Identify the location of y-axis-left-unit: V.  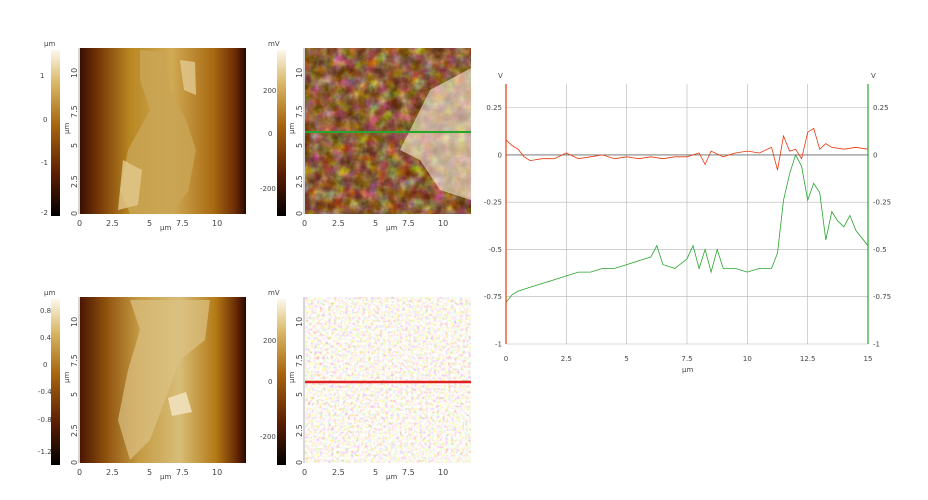
(500, 76).